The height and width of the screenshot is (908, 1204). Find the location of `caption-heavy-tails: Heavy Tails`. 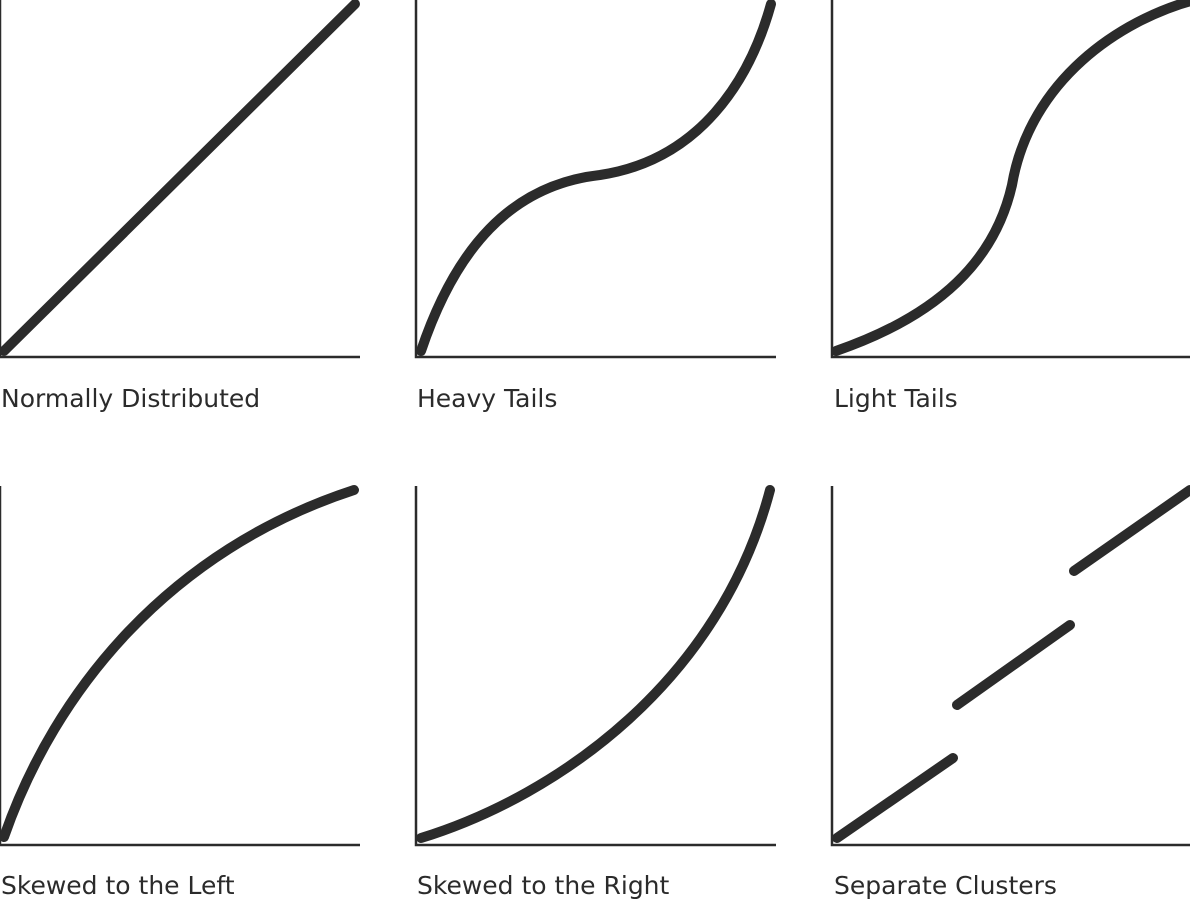

caption-heavy-tails: Heavy Tails is located at coordinates (487, 398).